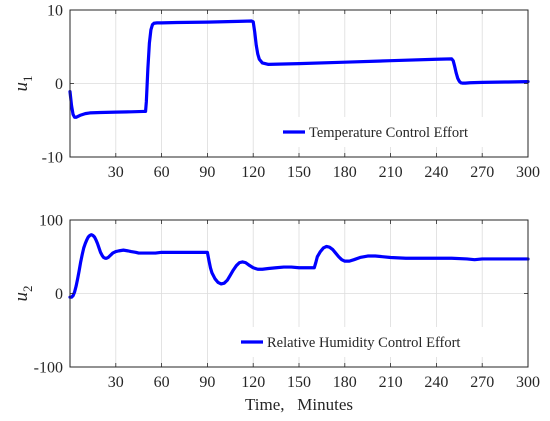 This screenshot has height=421, width=550. I want to click on x-axis-label: Time, Minutes, so click(299, 404).